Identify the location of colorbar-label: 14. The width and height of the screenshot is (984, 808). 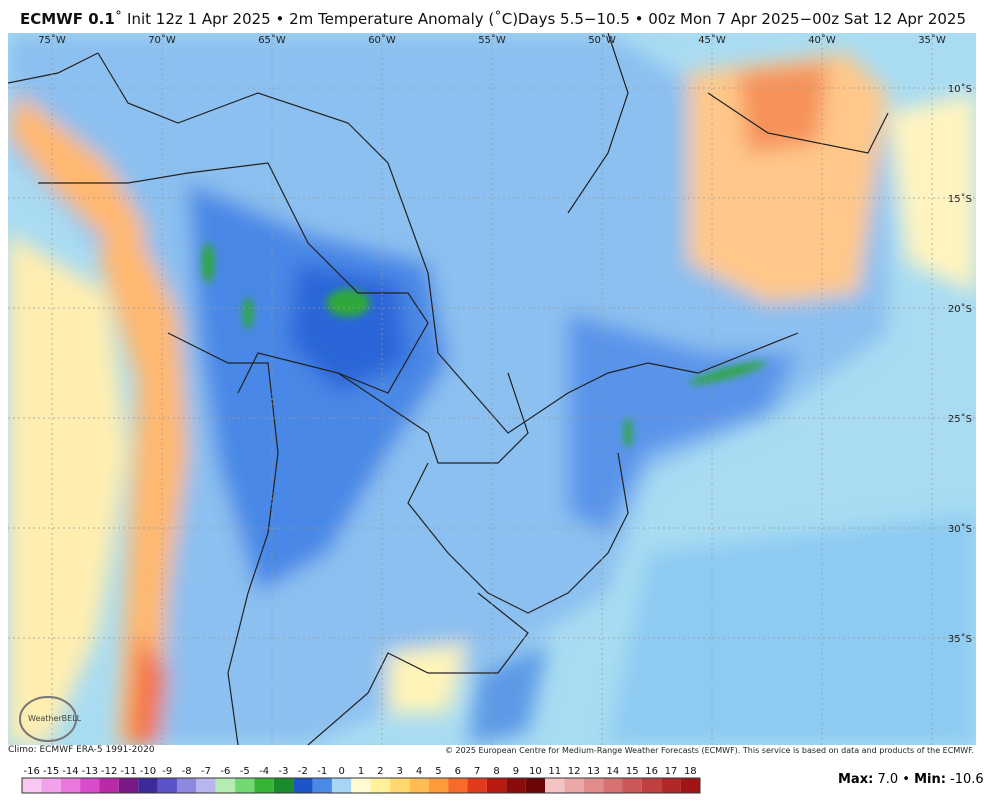
(612, 771).